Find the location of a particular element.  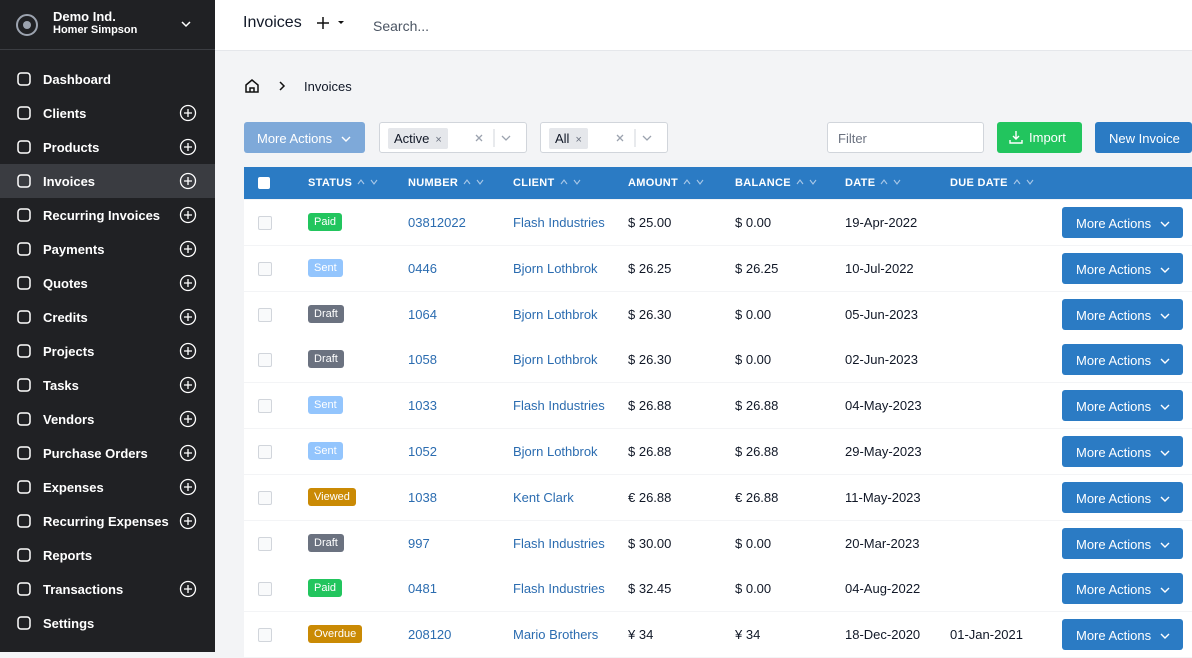

nav-item: Vendors is located at coordinates (107, 419).